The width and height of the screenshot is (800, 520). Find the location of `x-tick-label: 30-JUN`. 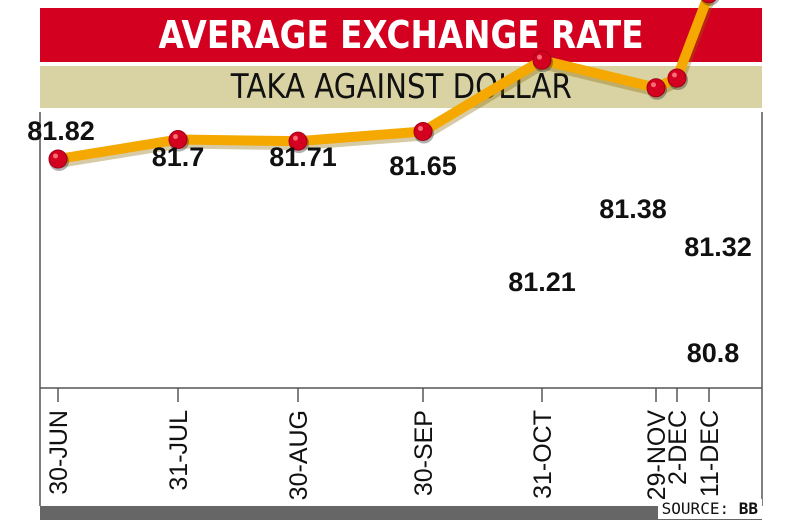

x-tick-label: 30-JUN is located at coordinates (59, 452).